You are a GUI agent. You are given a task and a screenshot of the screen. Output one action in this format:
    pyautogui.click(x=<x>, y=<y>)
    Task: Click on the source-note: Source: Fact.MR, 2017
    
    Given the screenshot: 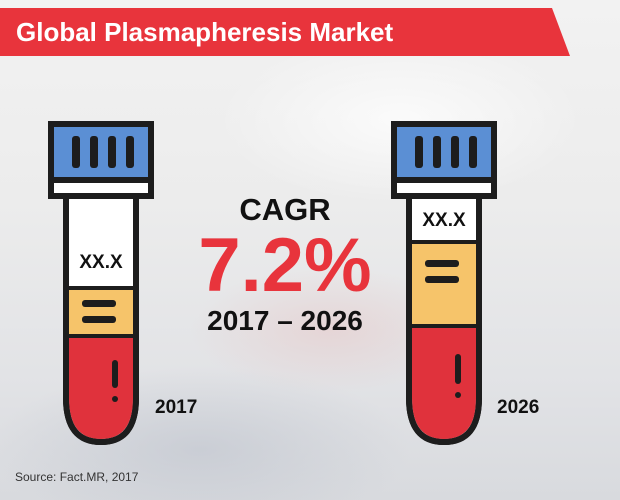 What is the action you would take?
    pyautogui.click(x=77, y=477)
    